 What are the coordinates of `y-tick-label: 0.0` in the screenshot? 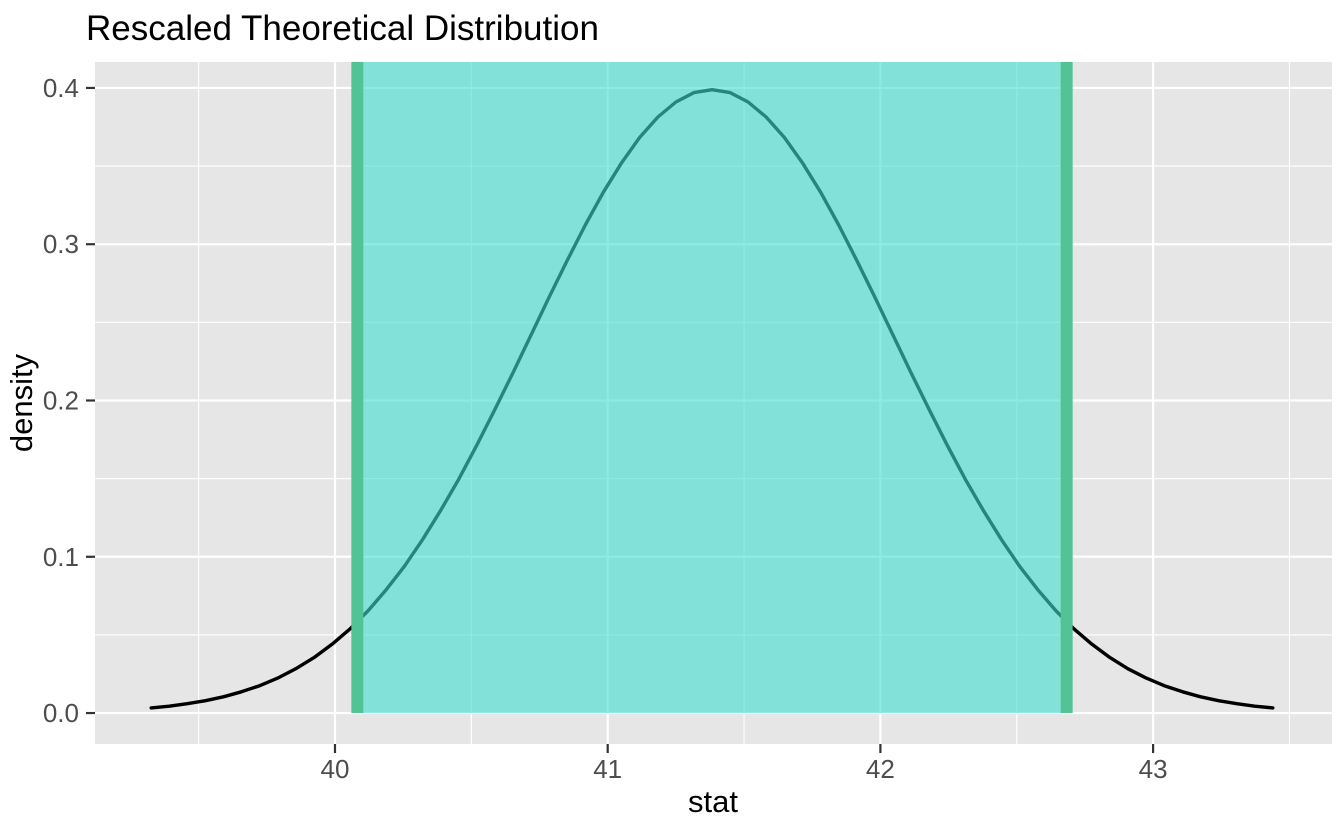 It's located at (61, 713).